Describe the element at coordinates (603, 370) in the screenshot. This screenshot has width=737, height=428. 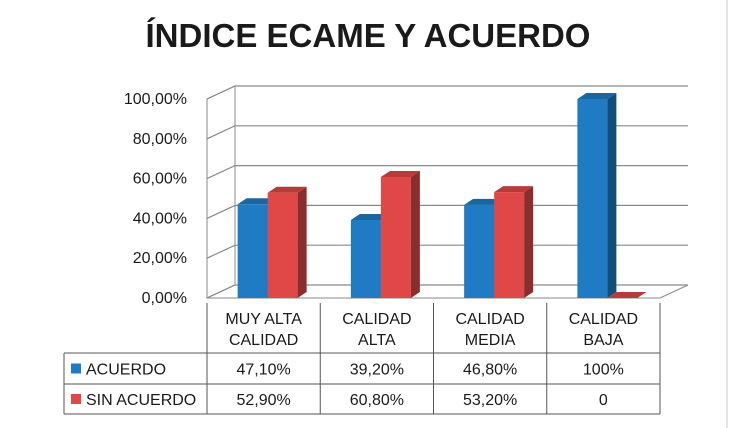
I see `data-label: 100%` at that location.